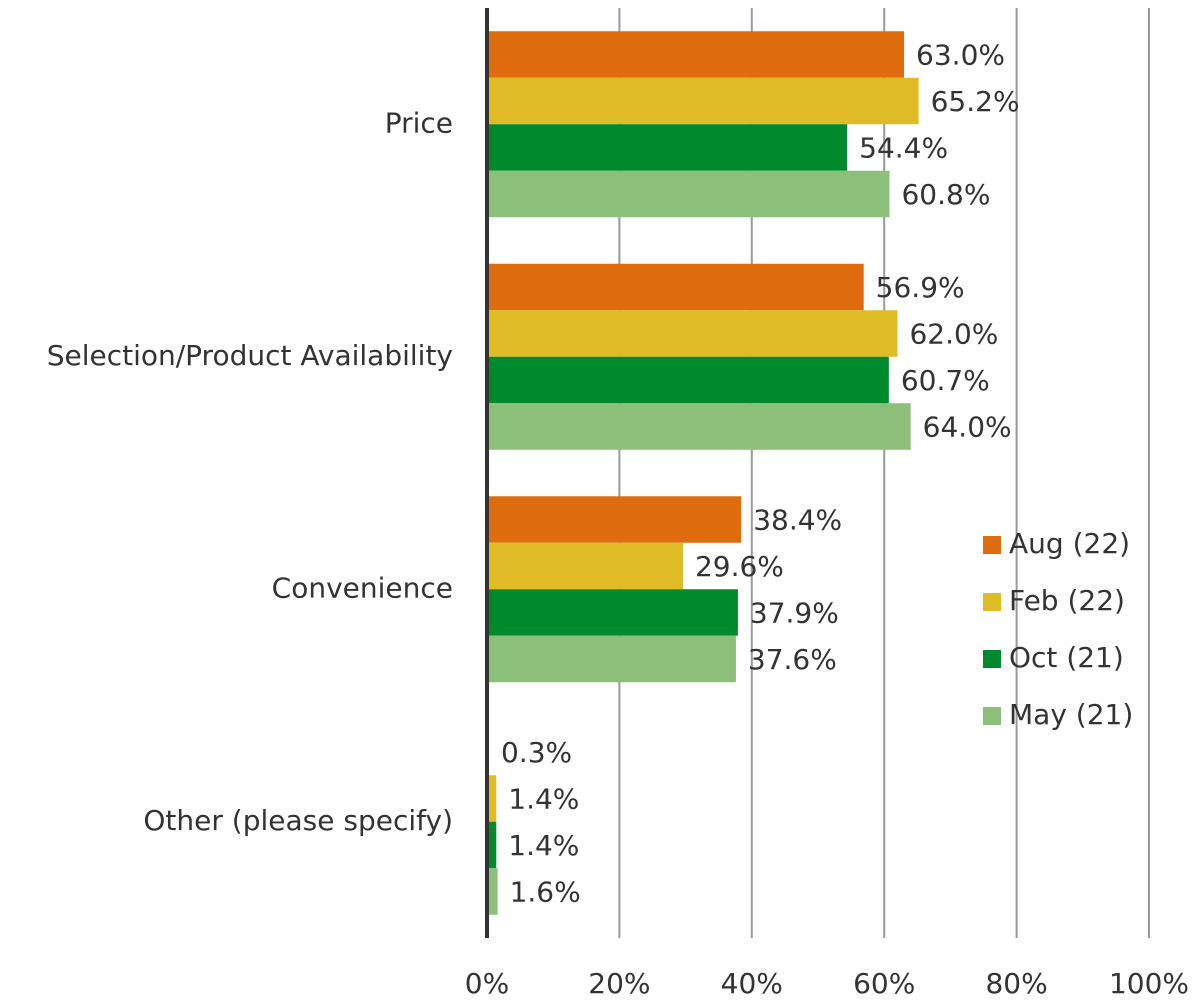  Describe the element at coordinates (953, 334) in the screenshot. I see `value-label: 62.0%` at that location.